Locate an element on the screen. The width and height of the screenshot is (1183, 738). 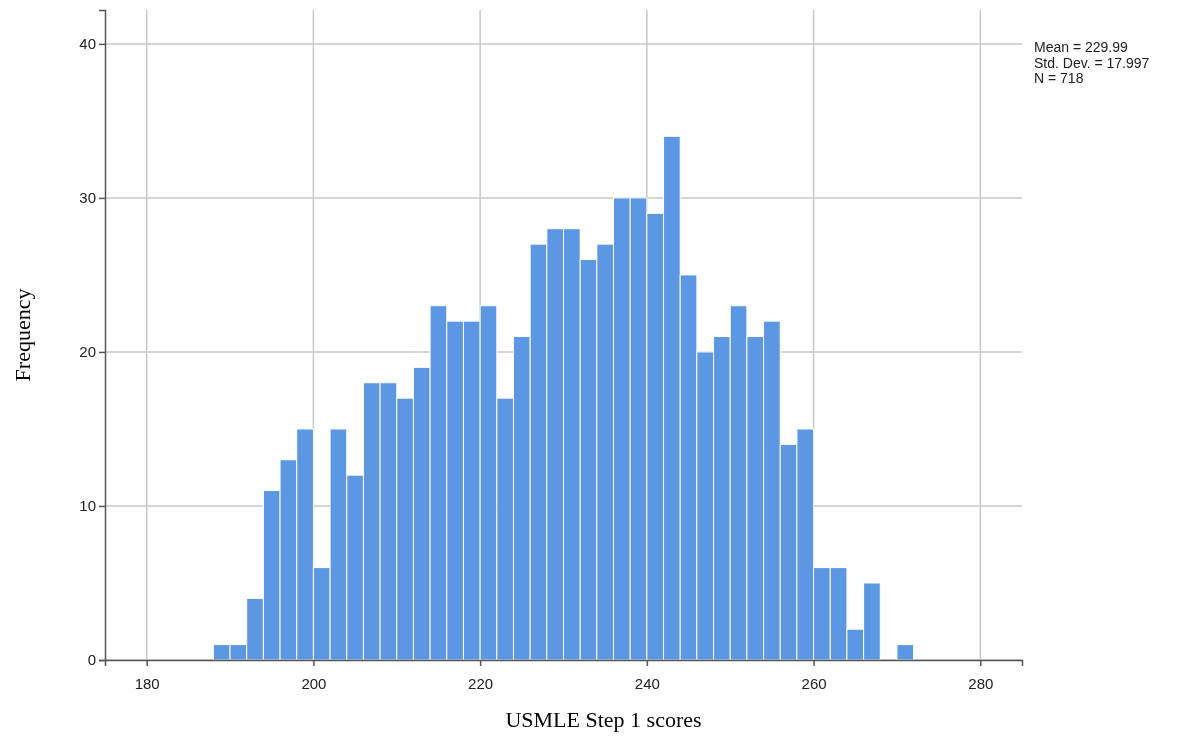
x-tick-label: 180 is located at coordinates (147, 683).